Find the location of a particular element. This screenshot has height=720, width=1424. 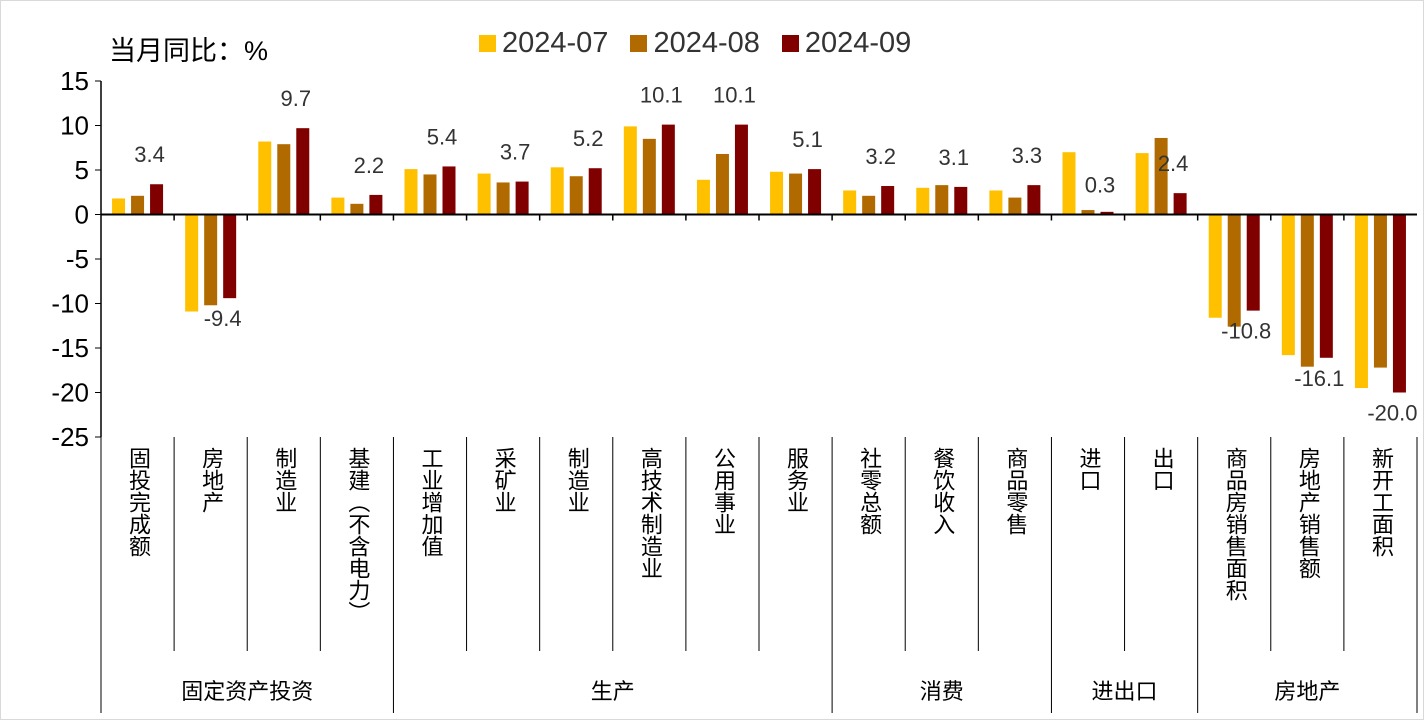

bar-2024-07-房地产销售额 is located at coordinates (1288, 285).